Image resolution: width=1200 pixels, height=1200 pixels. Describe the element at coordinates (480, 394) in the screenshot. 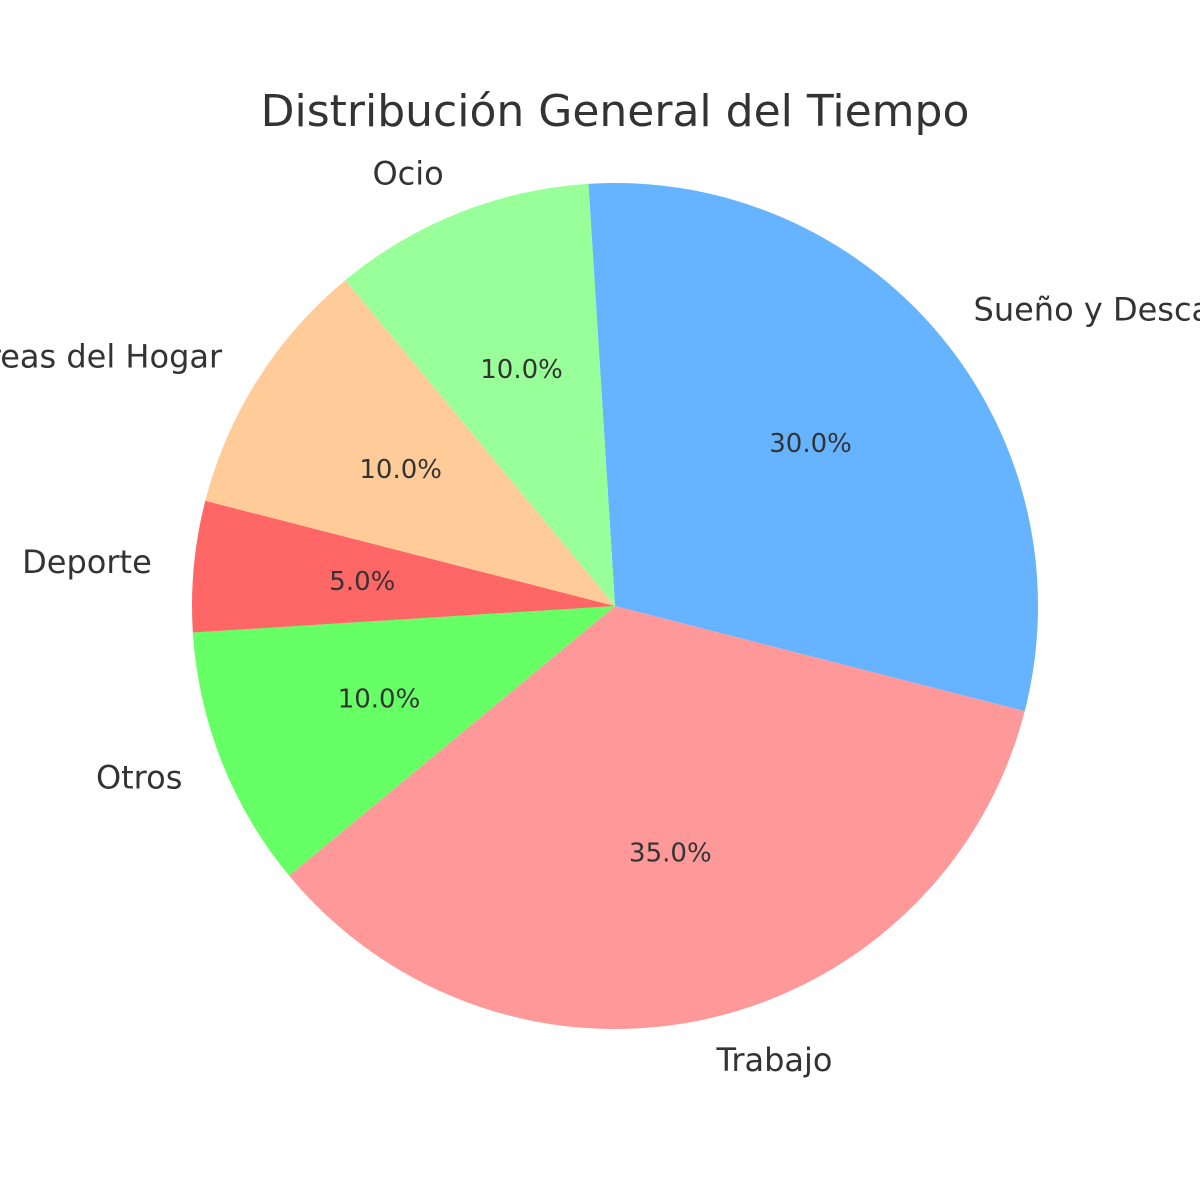

I see `pie-slice-ocio` at that location.